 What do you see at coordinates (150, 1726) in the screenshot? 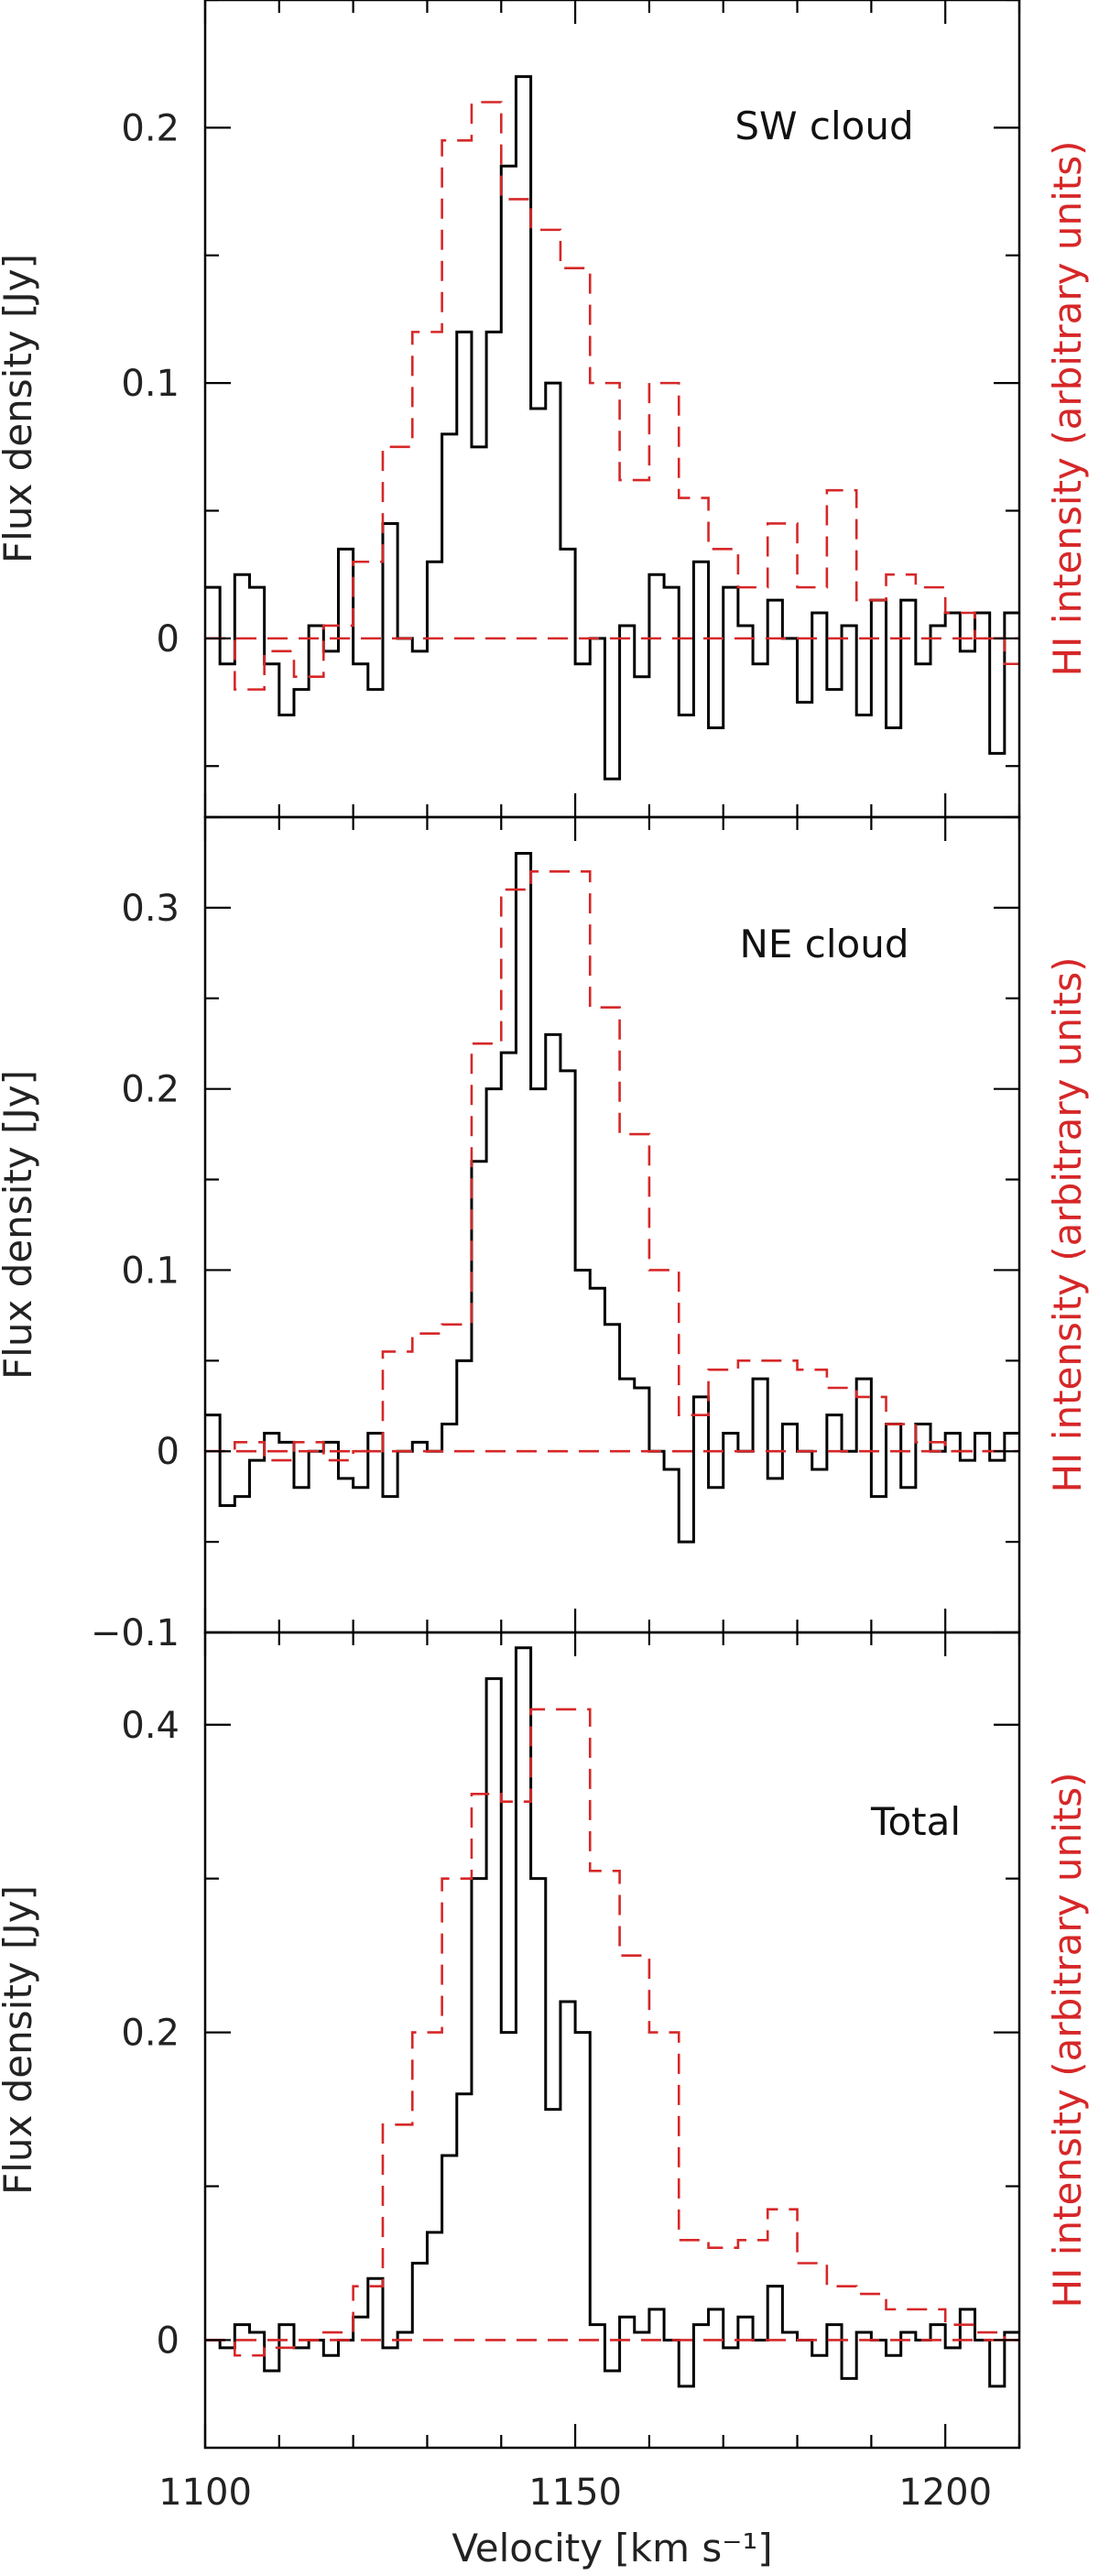
I see `y-tick-label: 0.4` at bounding box center [150, 1726].